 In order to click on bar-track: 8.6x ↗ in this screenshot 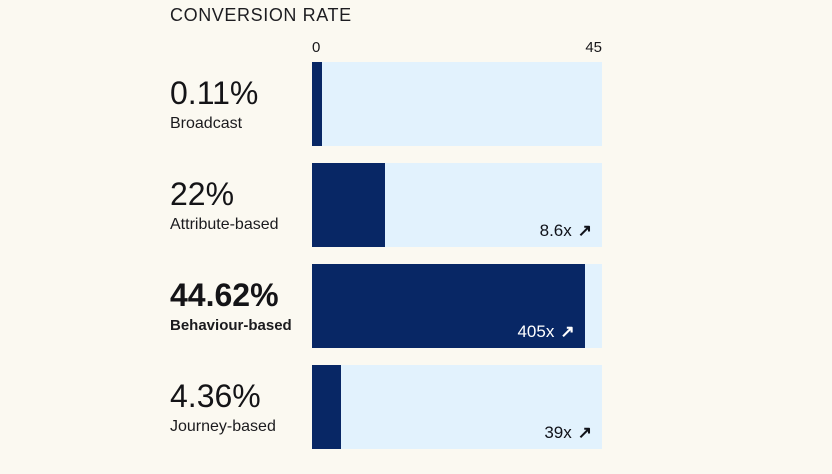, I will do `click(457, 205)`.